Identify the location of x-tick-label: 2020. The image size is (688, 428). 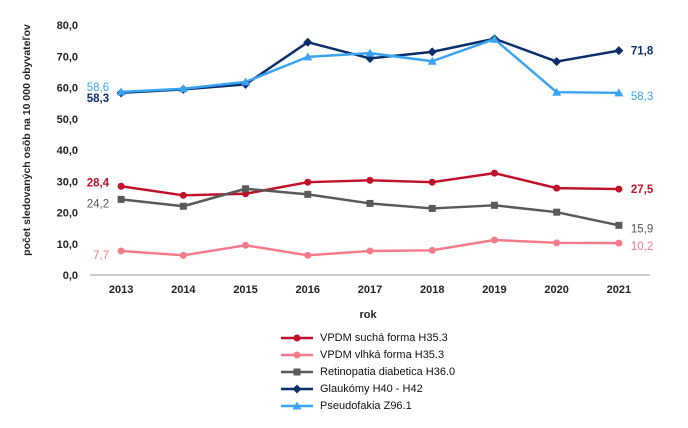
(556, 290).